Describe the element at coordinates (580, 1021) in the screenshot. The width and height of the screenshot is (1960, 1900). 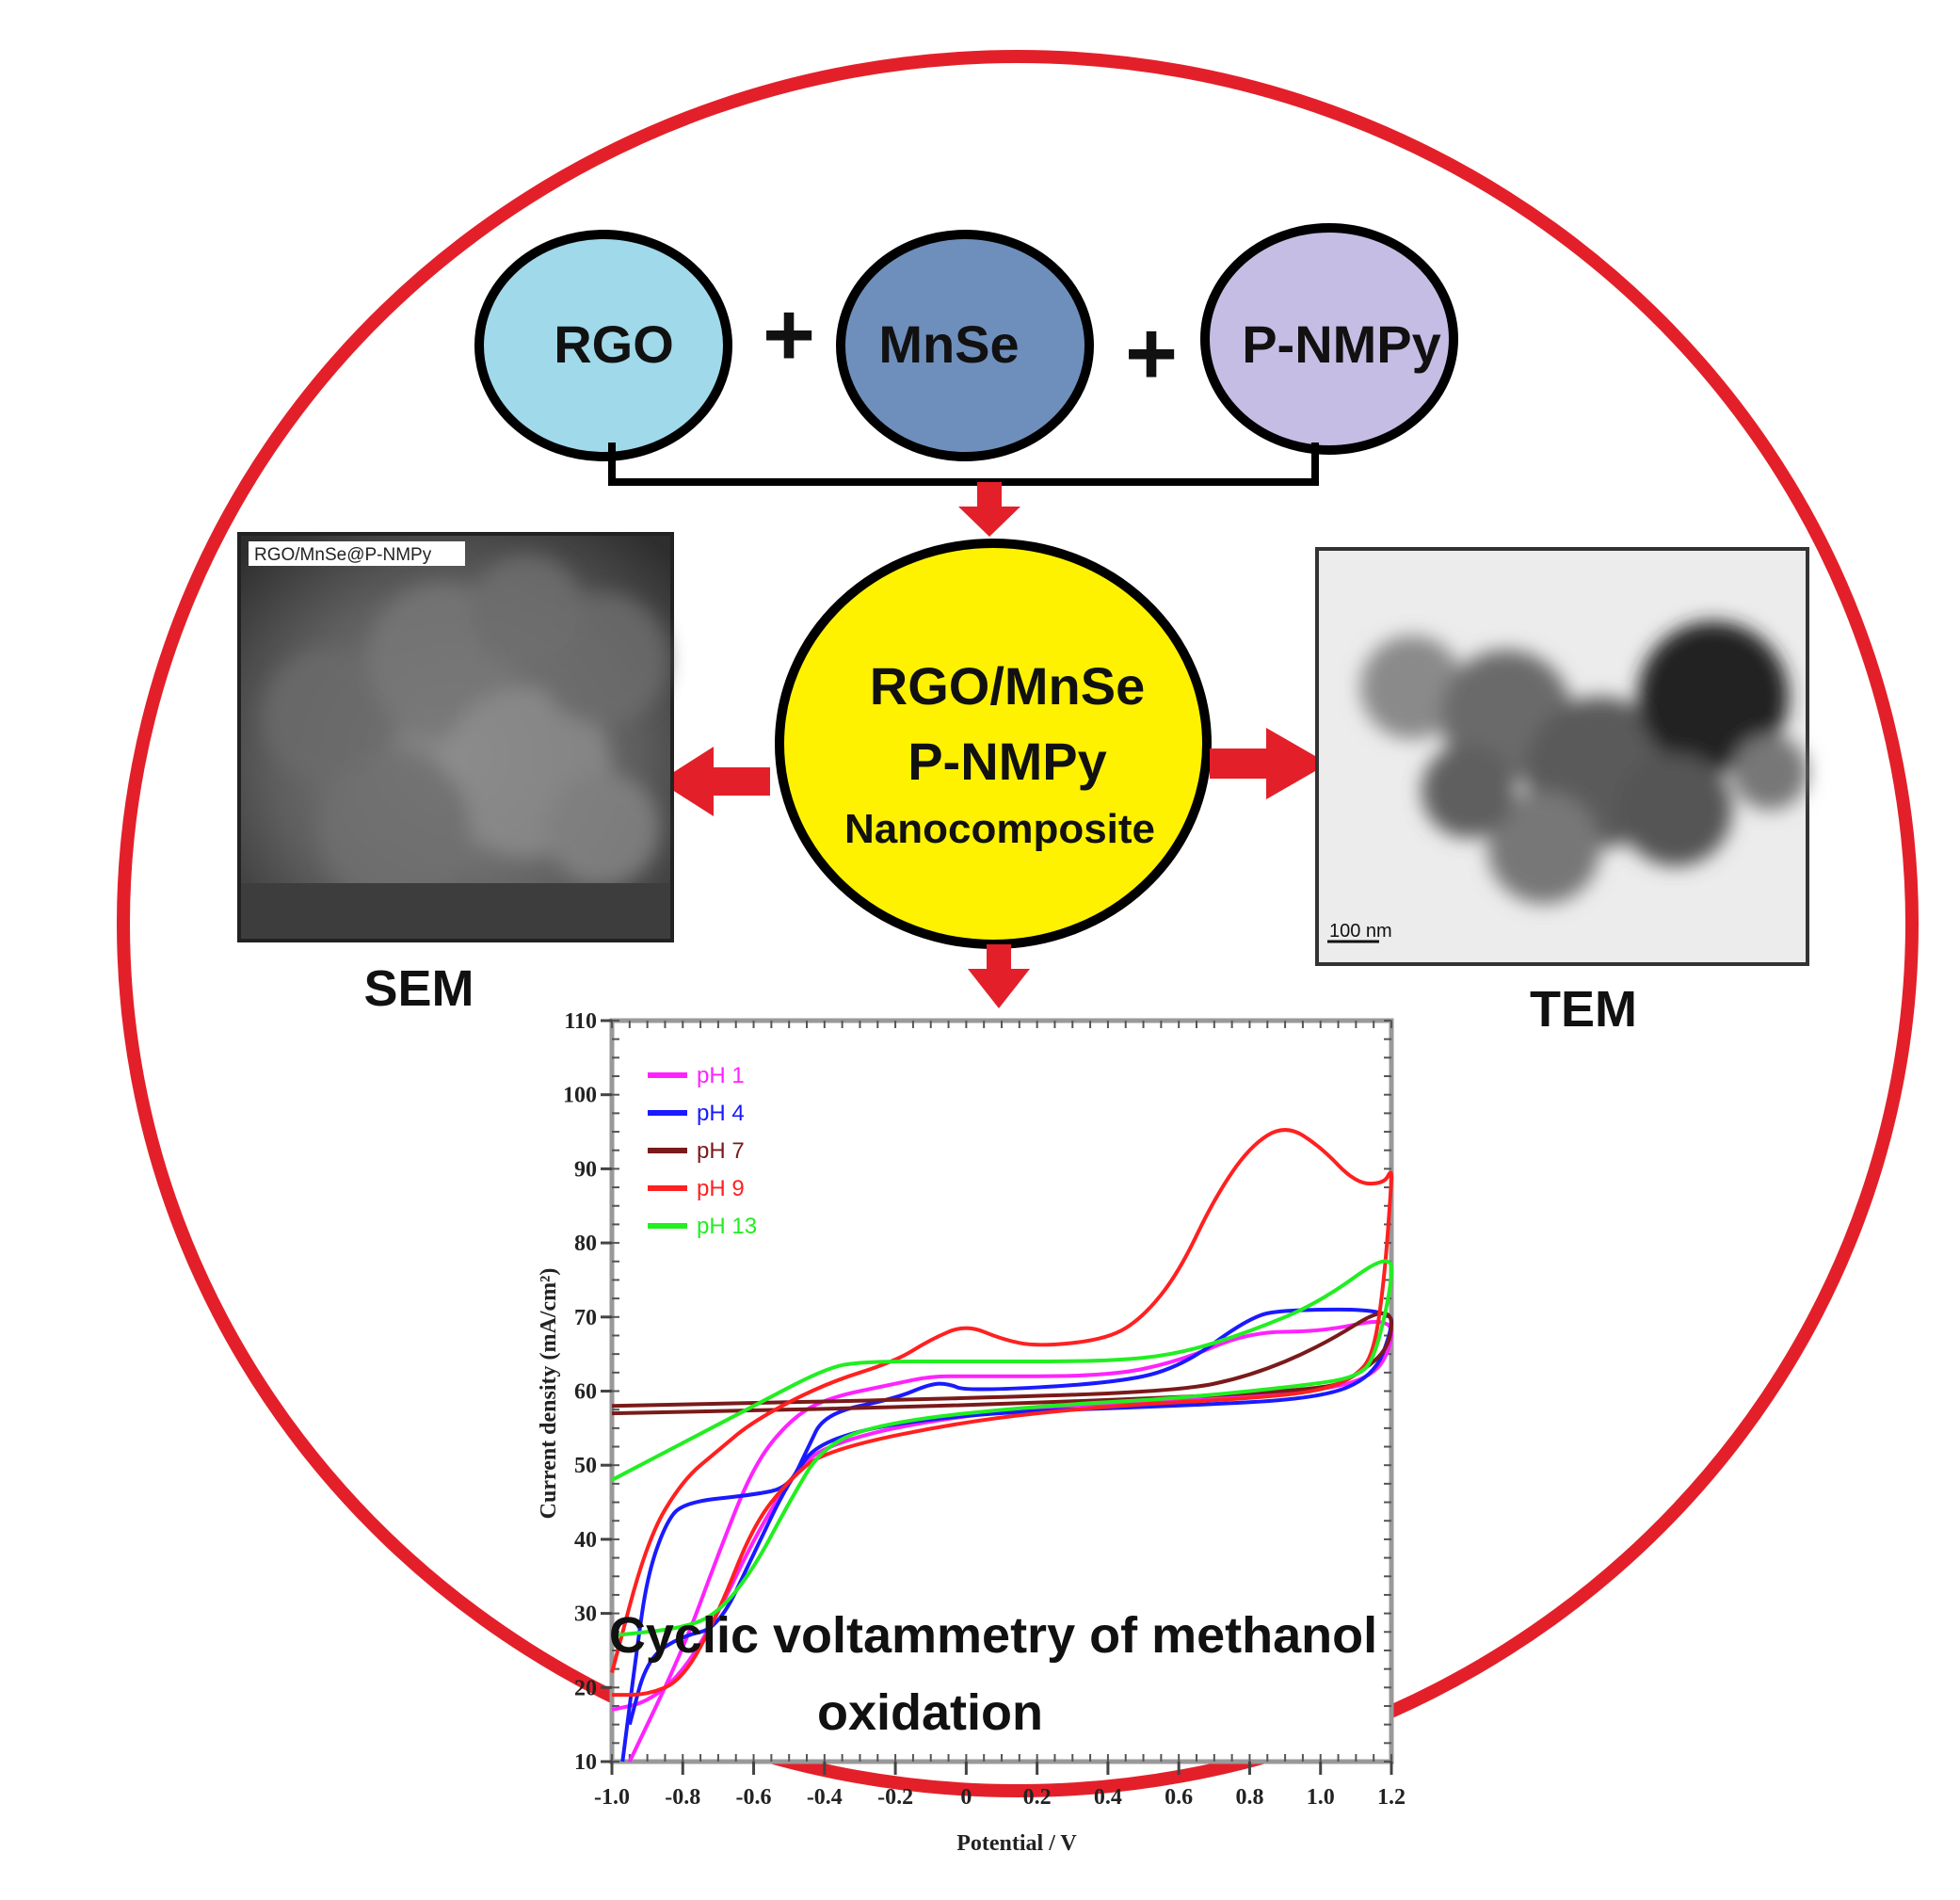
I see `y-tick-label: 110` at that location.